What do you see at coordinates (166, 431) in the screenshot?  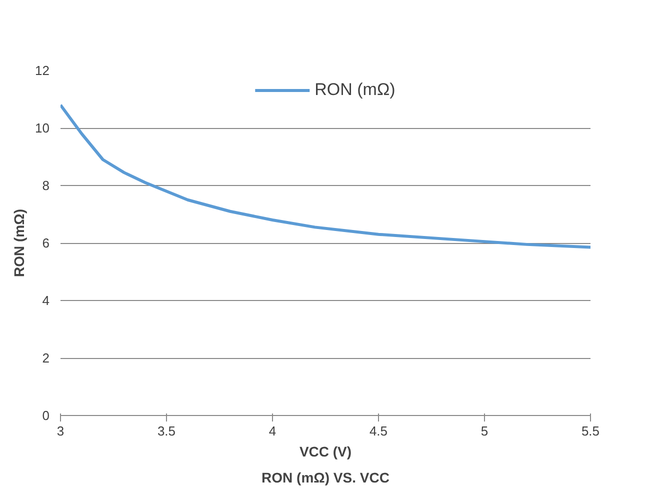 I see `x-tick-label: 3.5` at bounding box center [166, 431].